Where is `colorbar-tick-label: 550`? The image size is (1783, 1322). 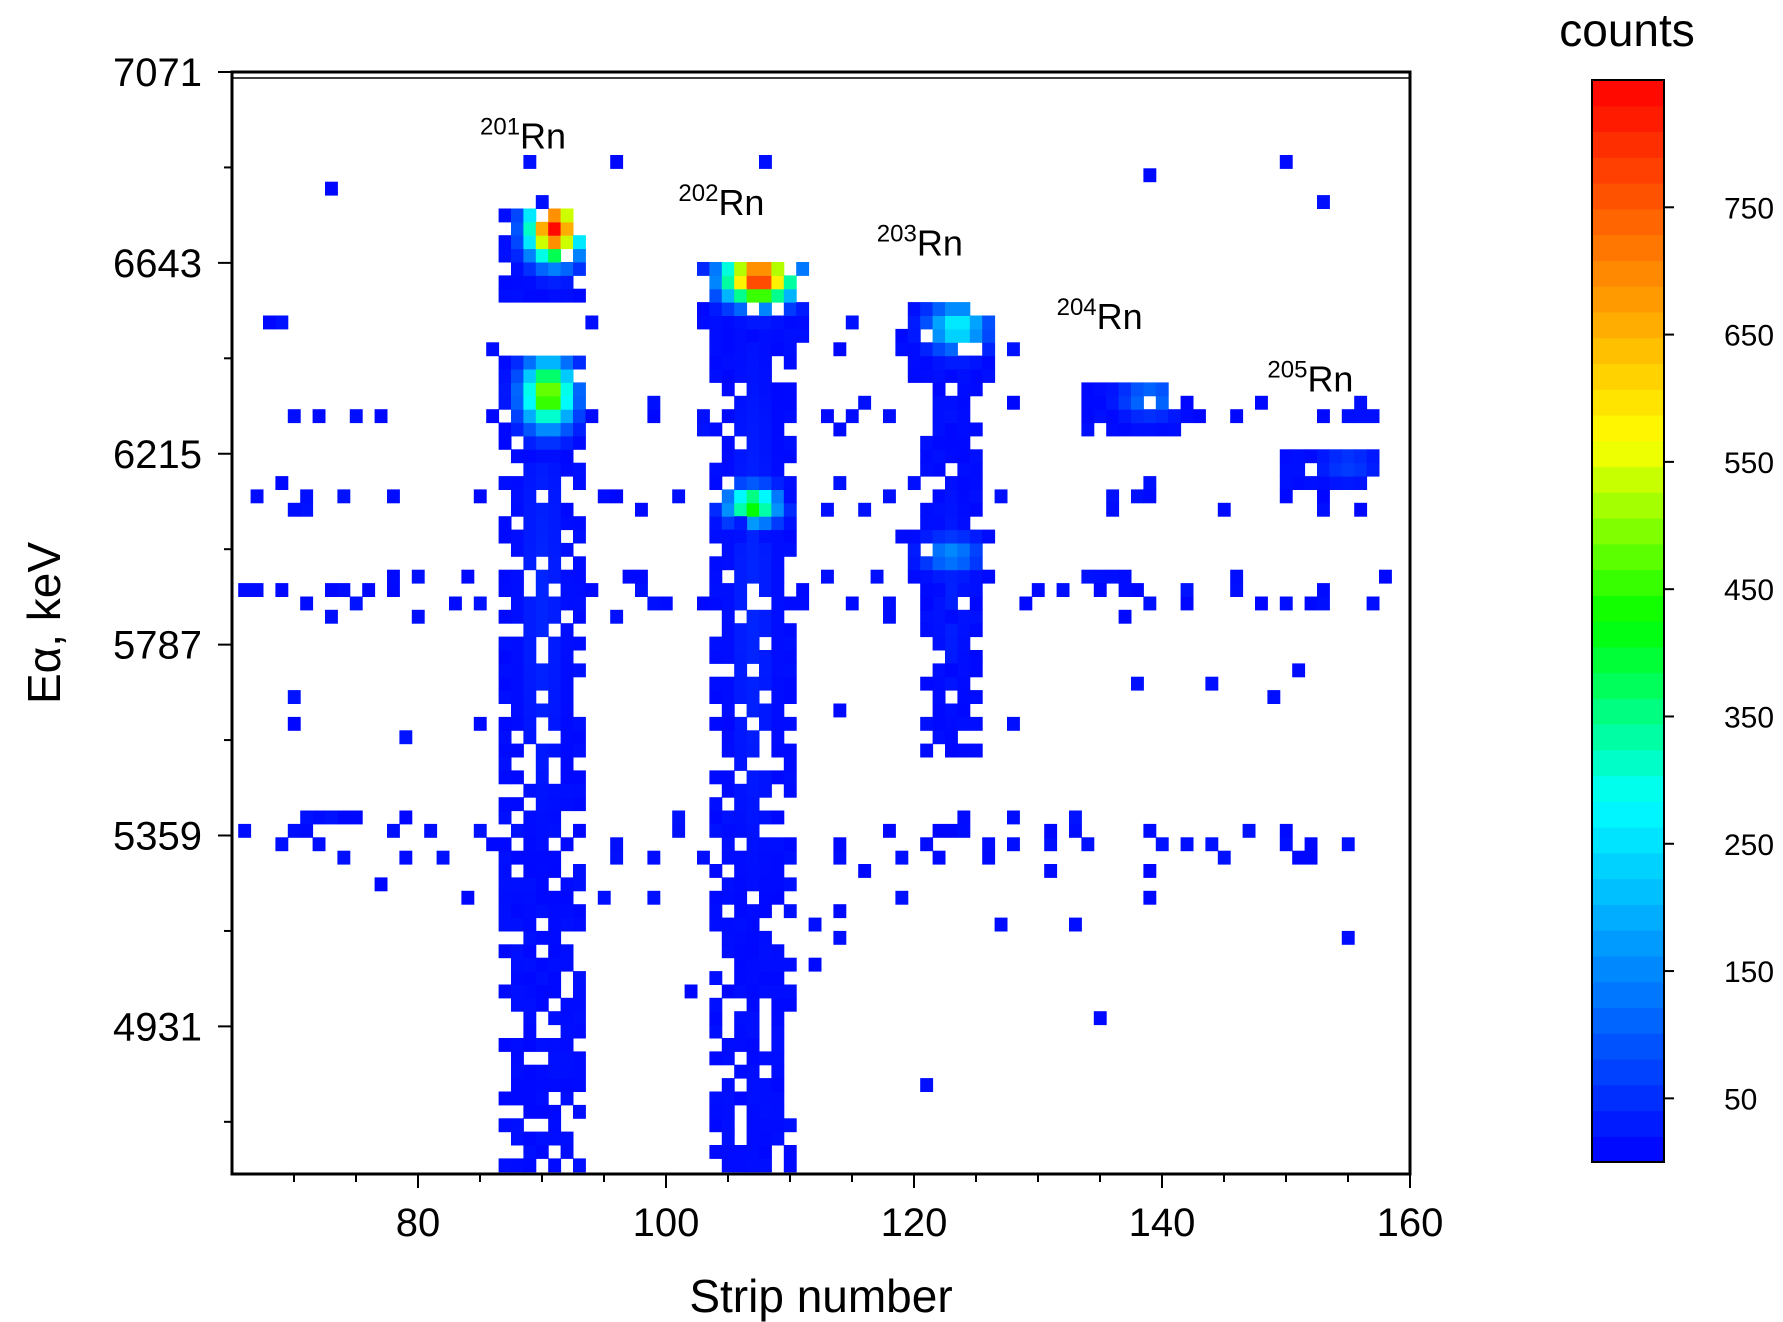
colorbar-tick-label: 550 is located at coordinates (1749, 463).